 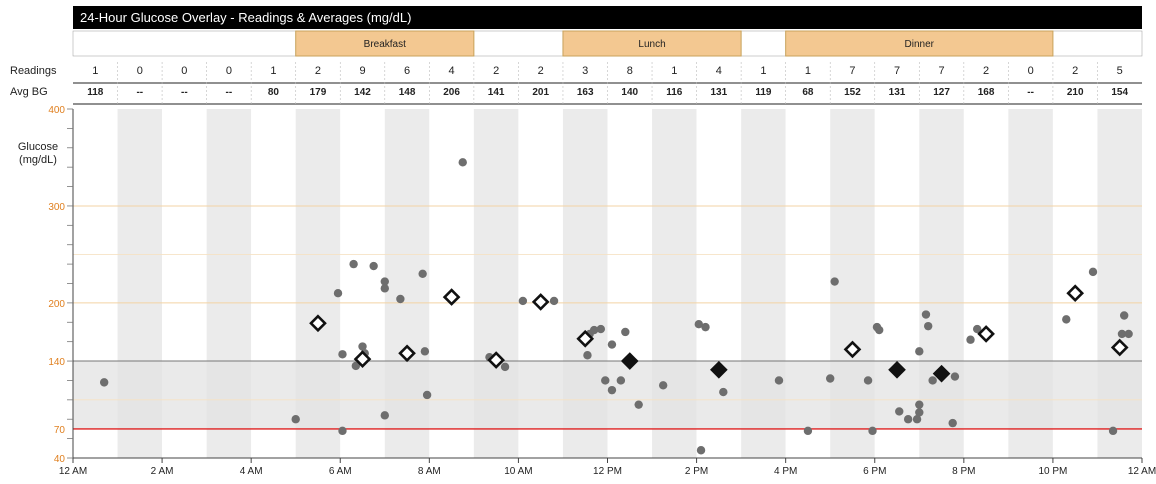 What do you see at coordinates (518, 471) in the screenshot?
I see `x-tick-label-5: 10 AM` at bounding box center [518, 471].